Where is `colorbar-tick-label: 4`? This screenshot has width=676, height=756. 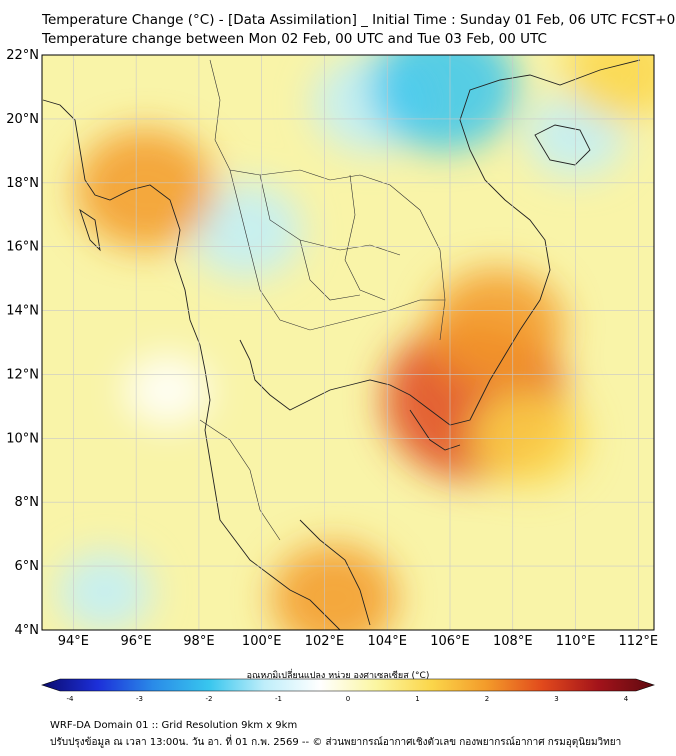
colorbar-tick-label: 4 is located at coordinates (626, 699).